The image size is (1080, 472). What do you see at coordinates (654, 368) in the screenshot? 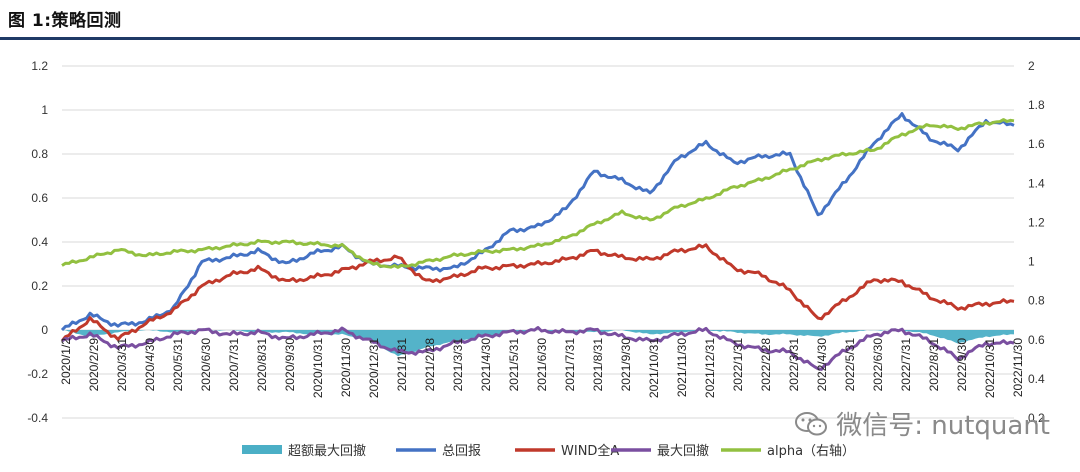
I see `x-tick-label: 2021/10/31` at bounding box center [654, 368].